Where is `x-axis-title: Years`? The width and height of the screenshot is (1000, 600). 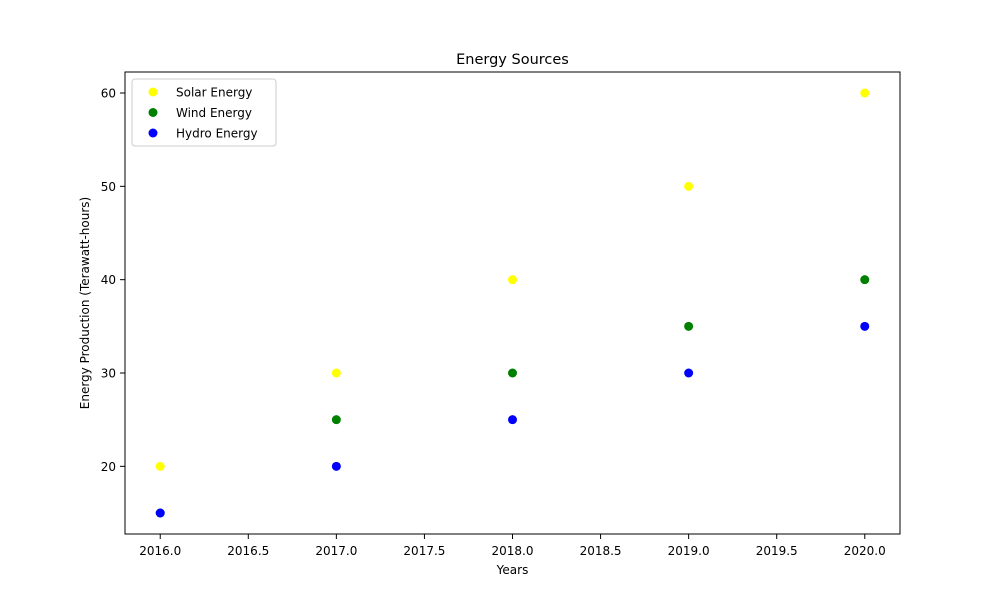 x-axis-title: Years is located at coordinates (512, 570).